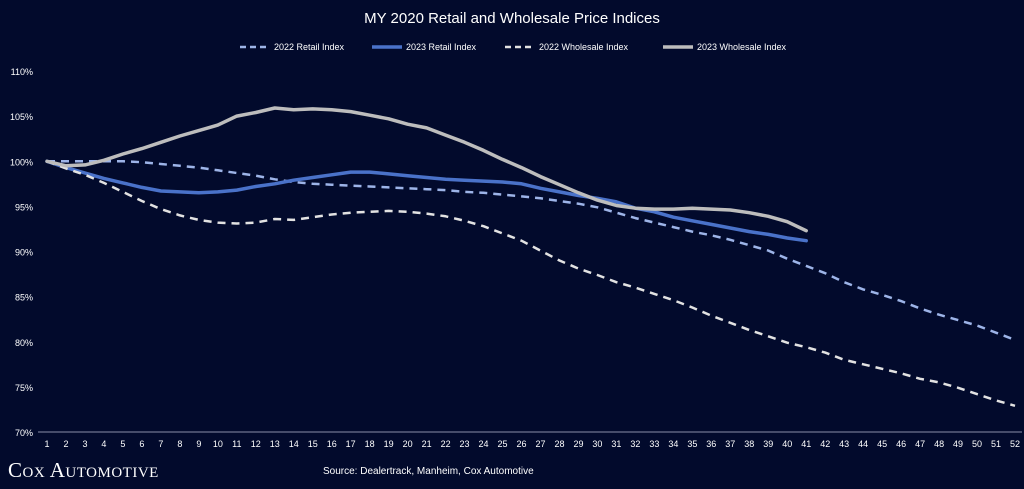 This screenshot has height=489, width=1024. Describe the element at coordinates (24, 388) in the screenshot. I see `y-tick-label: 75%` at that location.